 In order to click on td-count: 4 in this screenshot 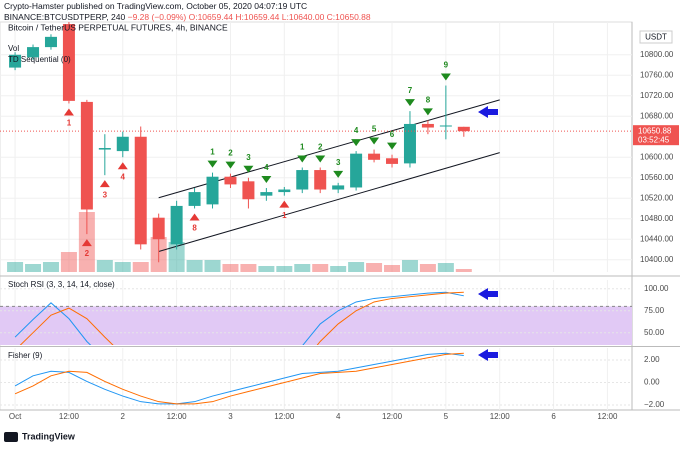, I will do `click(266, 167)`.